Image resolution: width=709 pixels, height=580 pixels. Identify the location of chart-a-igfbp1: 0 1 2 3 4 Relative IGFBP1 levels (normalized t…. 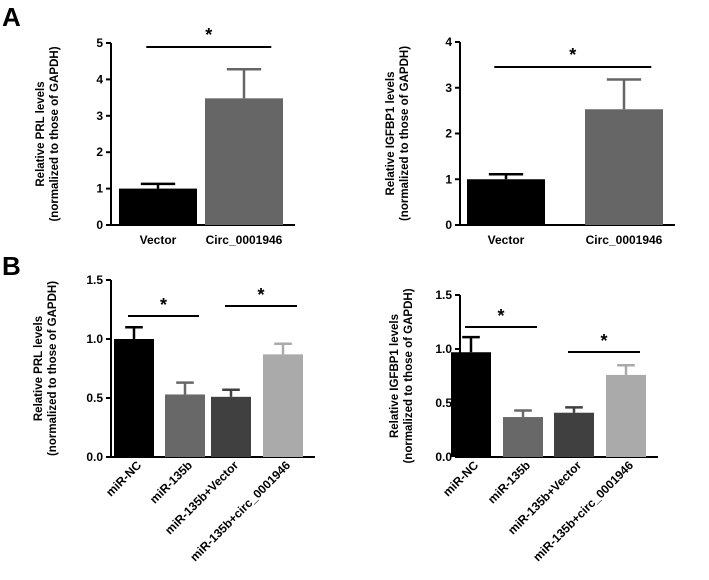
(530, 141).